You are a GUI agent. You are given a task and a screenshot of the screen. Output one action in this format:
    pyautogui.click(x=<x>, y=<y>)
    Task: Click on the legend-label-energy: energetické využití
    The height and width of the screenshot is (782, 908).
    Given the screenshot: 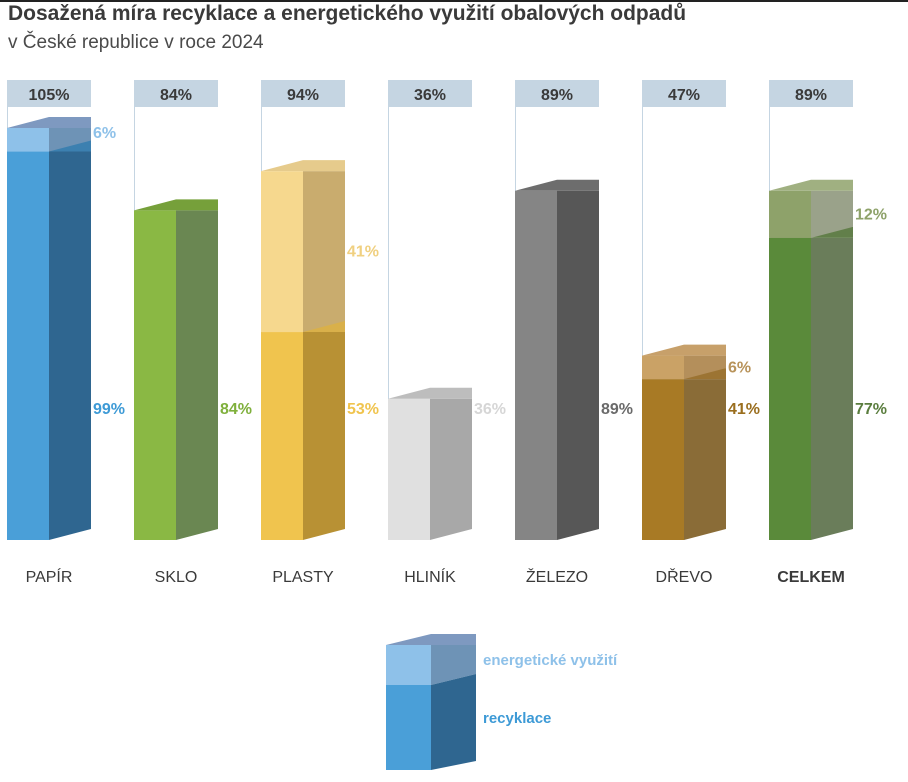 What is the action you would take?
    pyautogui.click(x=550, y=660)
    